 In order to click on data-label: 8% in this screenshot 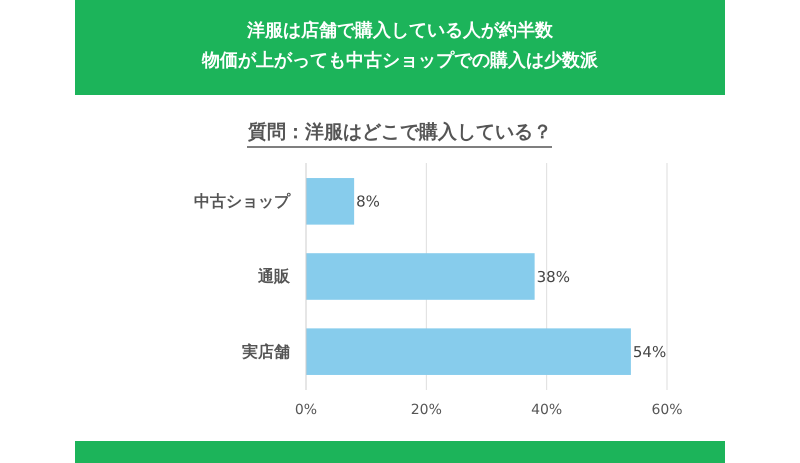, I will do `click(368, 201)`.